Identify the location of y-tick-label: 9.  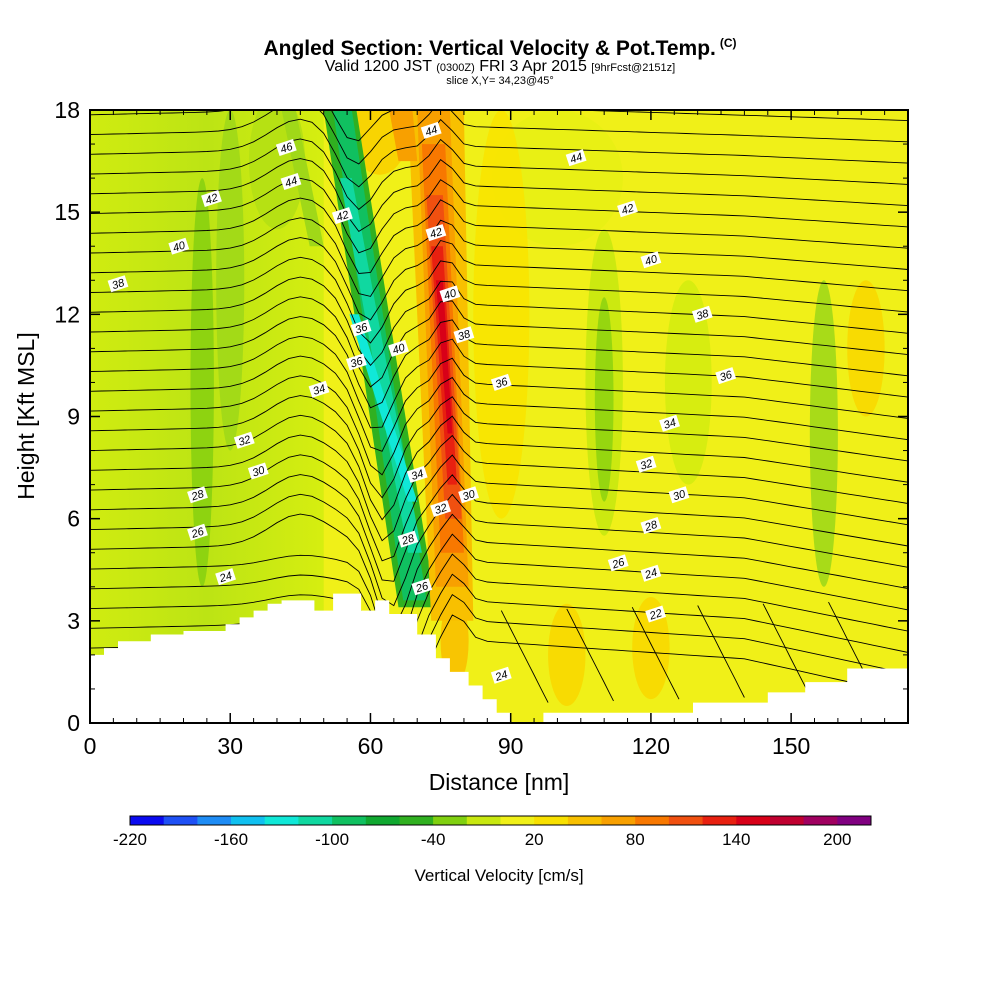
(73, 417).